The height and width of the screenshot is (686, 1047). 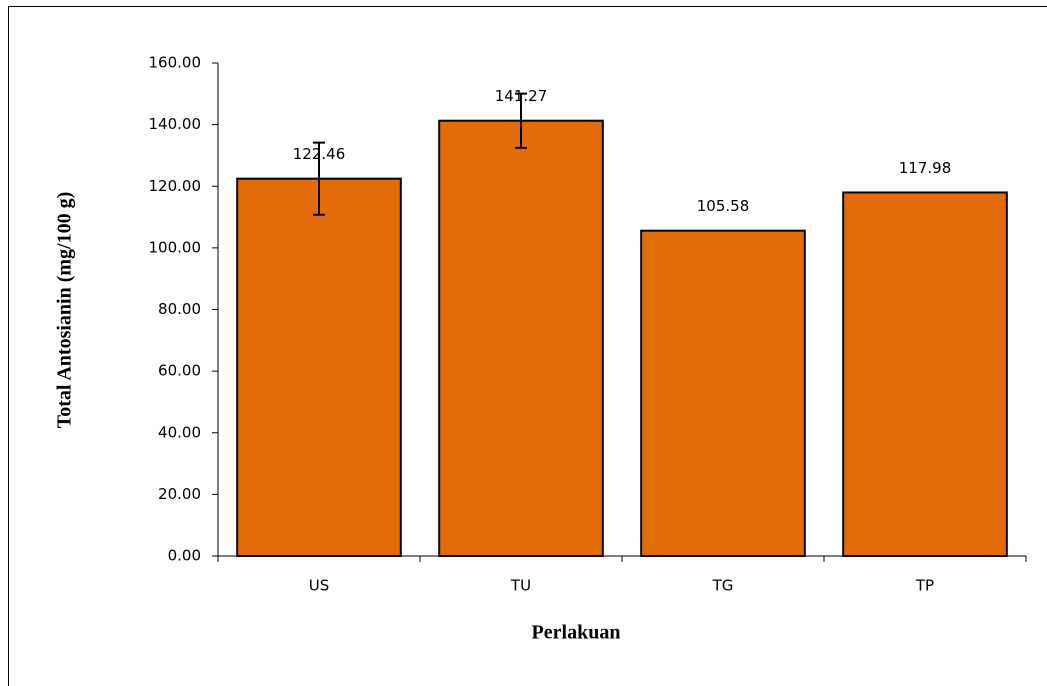 What do you see at coordinates (319, 586) in the screenshot?
I see `x-tick-label: US` at bounding box center [319, 586].